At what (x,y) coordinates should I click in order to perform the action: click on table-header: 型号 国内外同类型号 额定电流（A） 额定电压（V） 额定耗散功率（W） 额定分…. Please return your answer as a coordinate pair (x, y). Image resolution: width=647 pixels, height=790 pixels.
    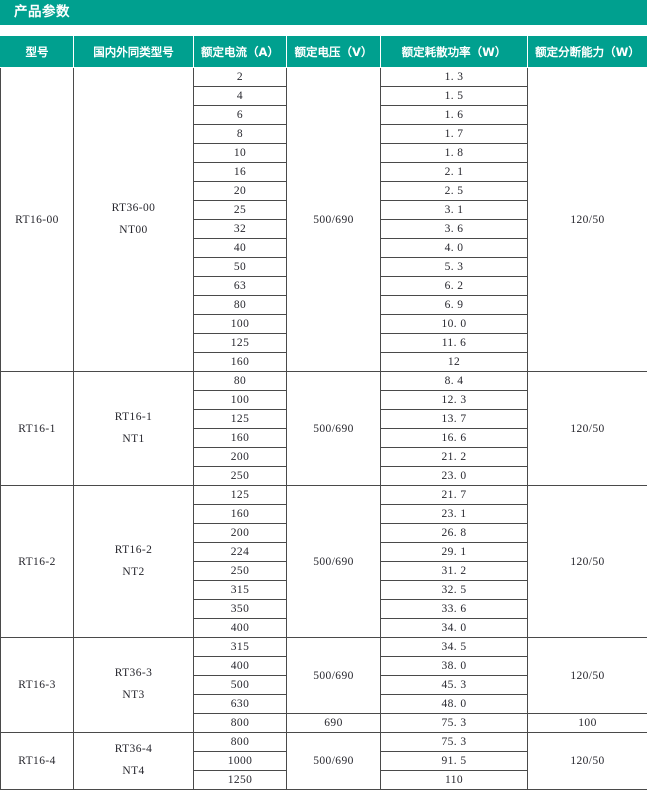
    Looking at the image, I should click on (324, 52).